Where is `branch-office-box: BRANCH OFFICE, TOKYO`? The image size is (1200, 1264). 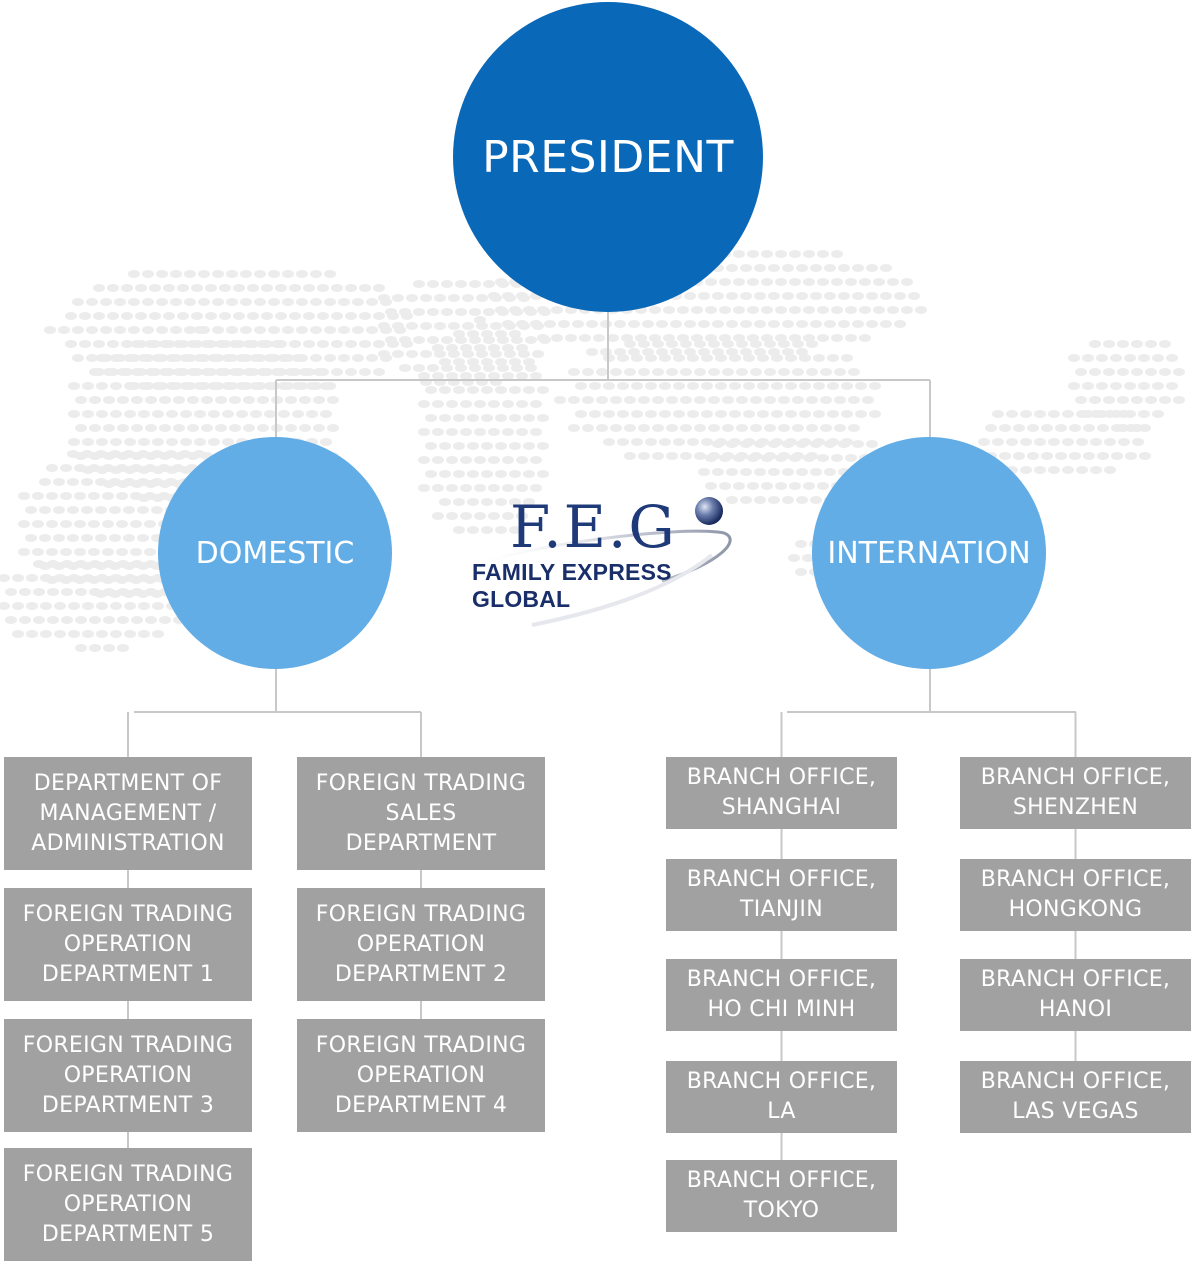
branch-office-box: BRANCH OFFICE, TOKYO is located at coordinates (781, 1196).